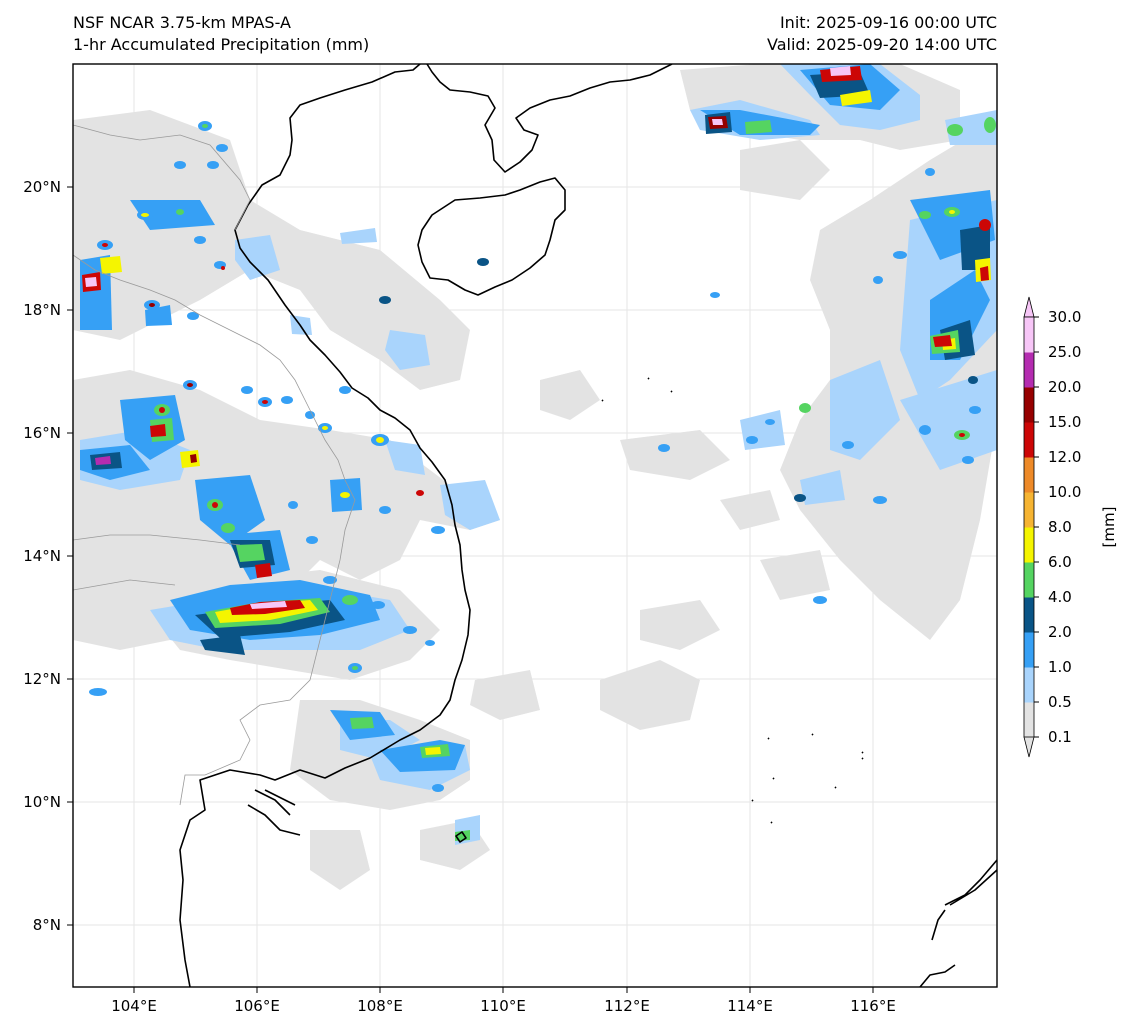  I want to click on lon-tick-label: 106°E, so click(257, 1006).